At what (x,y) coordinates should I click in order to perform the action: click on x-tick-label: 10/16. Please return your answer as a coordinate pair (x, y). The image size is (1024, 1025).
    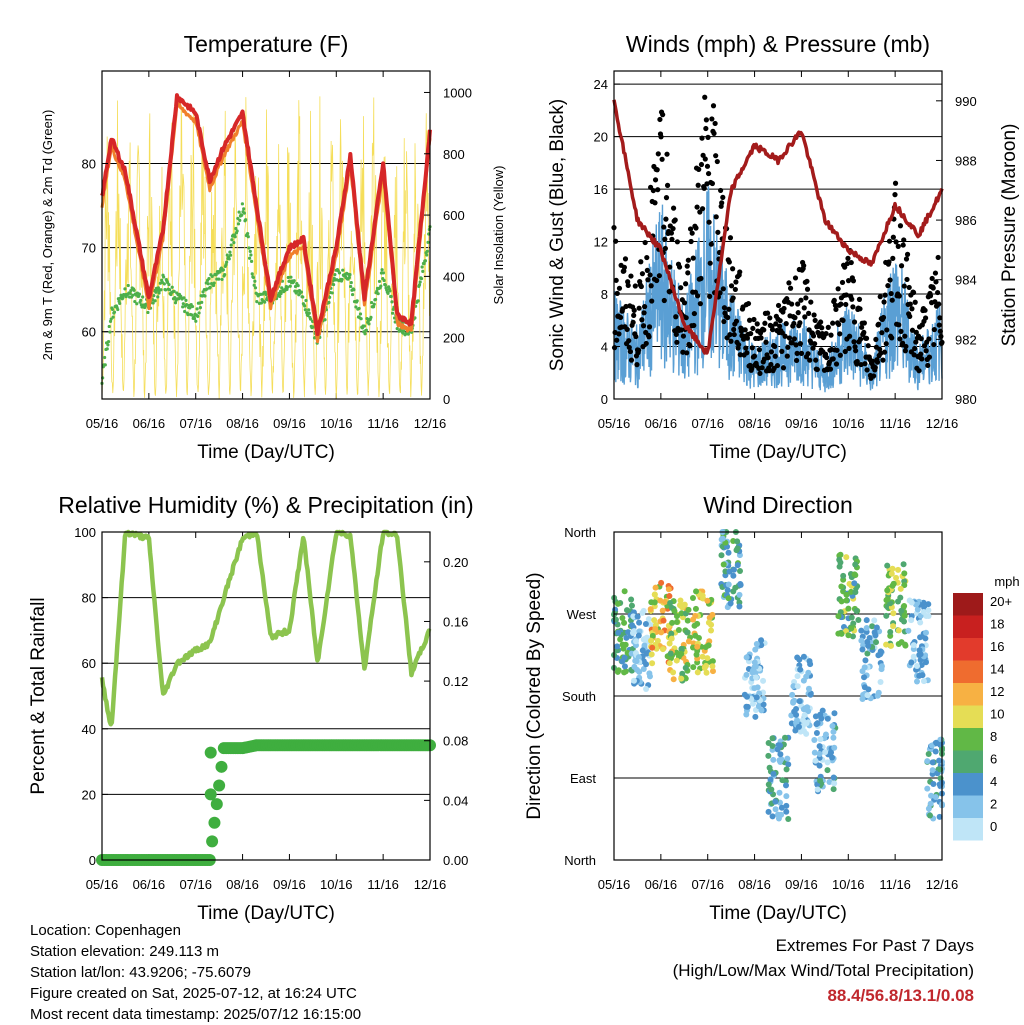
    Looking at the image, I should click on (336, 884).